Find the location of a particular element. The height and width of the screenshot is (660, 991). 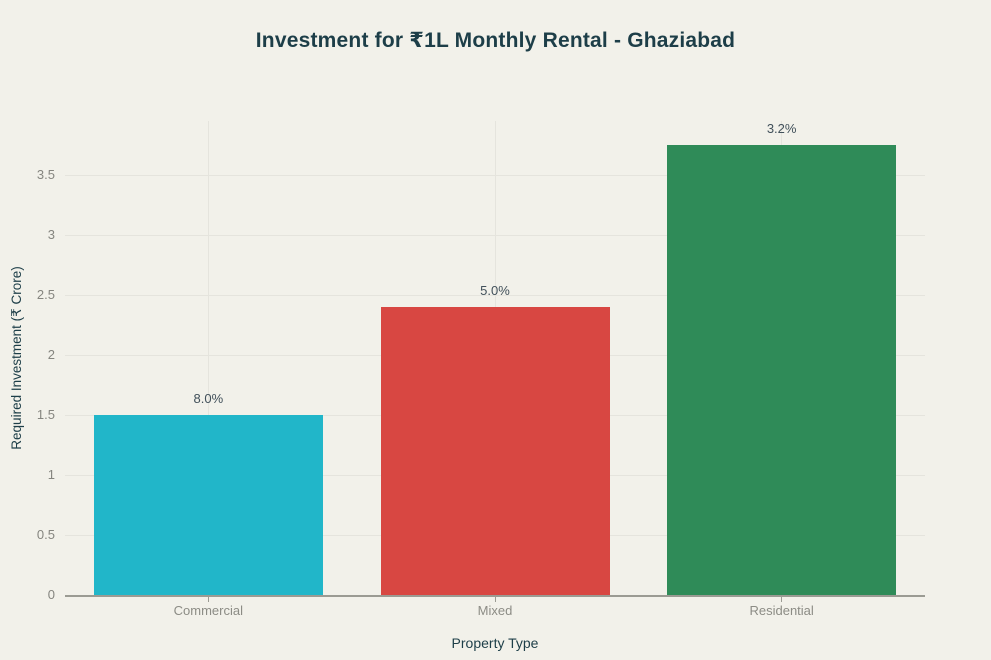

y-tick-label: 3 is located at coordinates (51, 234).